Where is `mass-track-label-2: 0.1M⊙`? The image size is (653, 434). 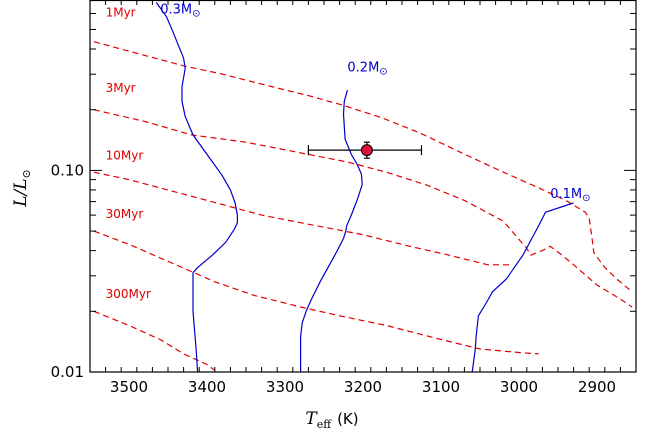
mass-track-label-2: 0.1M⊙ is located at coordinates (570, 195).